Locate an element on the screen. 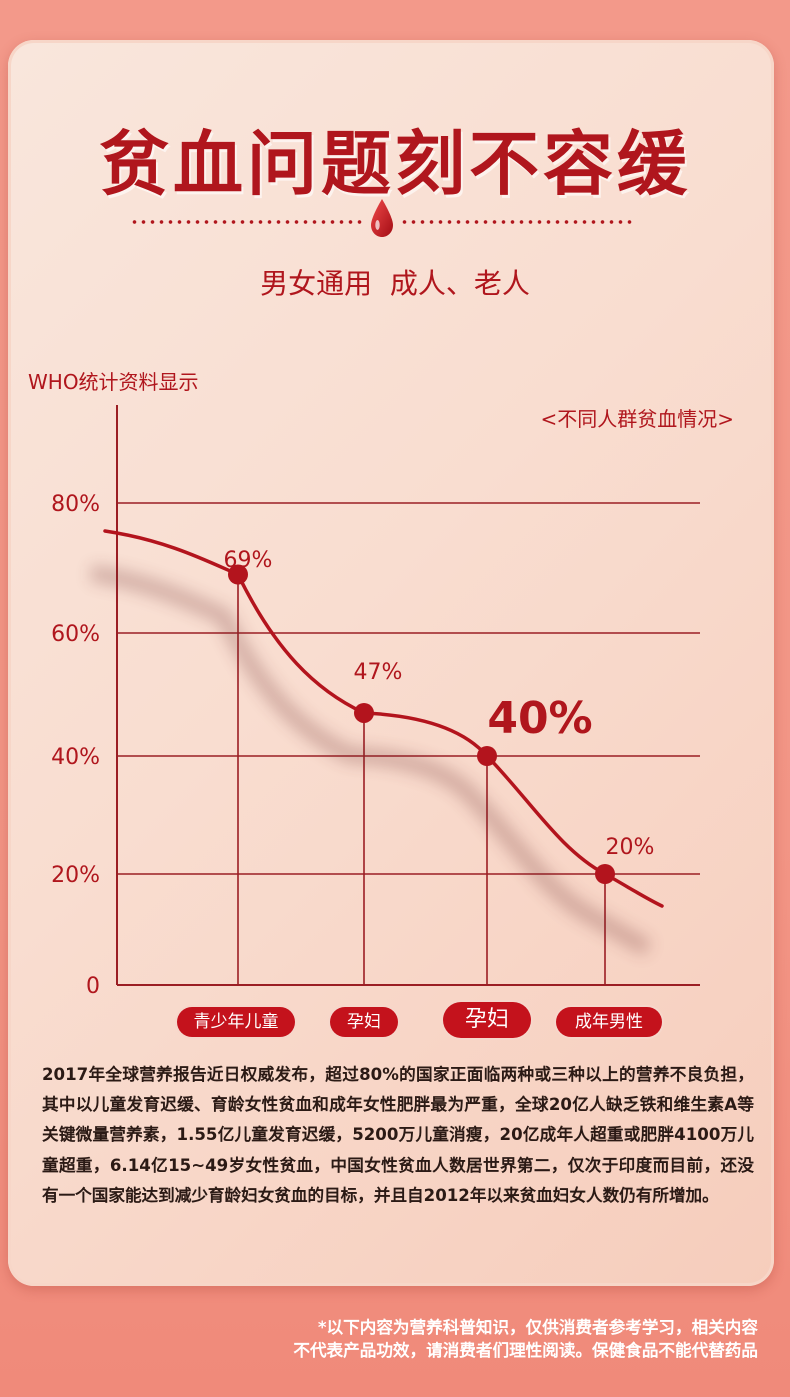  dotted-divider-right is located at coordinates (517, 222).